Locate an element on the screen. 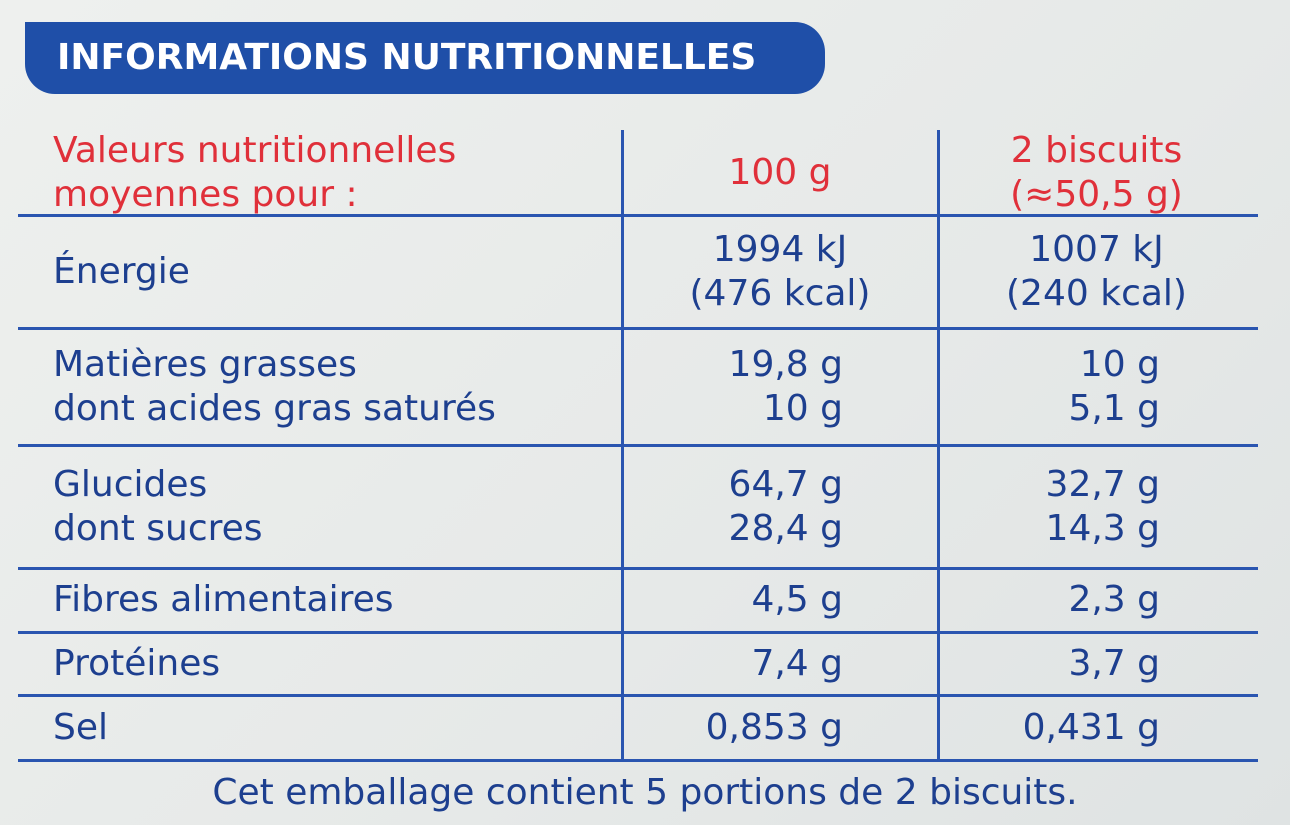 The image size is (1290, 825). cell-line: 1994 kJ is located at coordinates (780, 249).